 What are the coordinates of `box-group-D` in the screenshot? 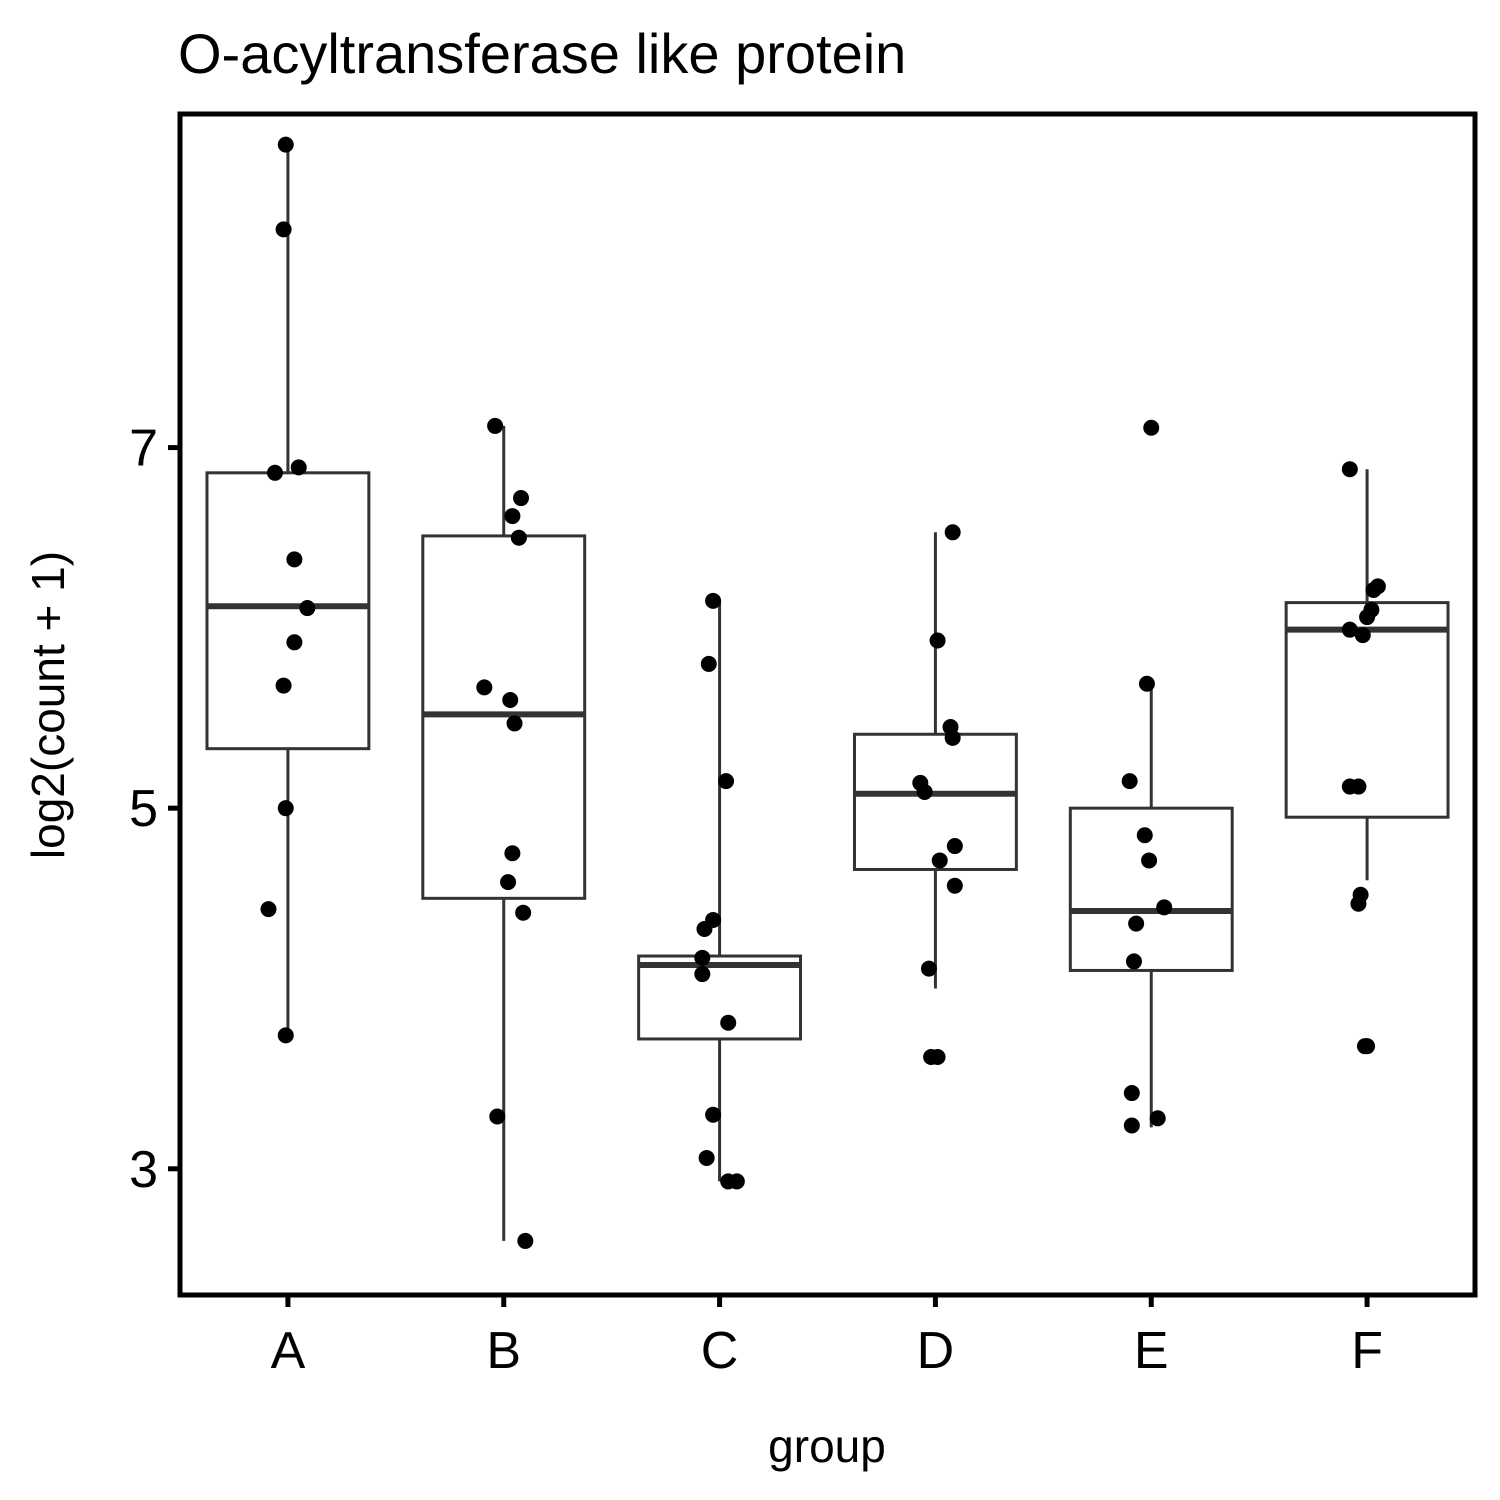 It's located at (935, 760).